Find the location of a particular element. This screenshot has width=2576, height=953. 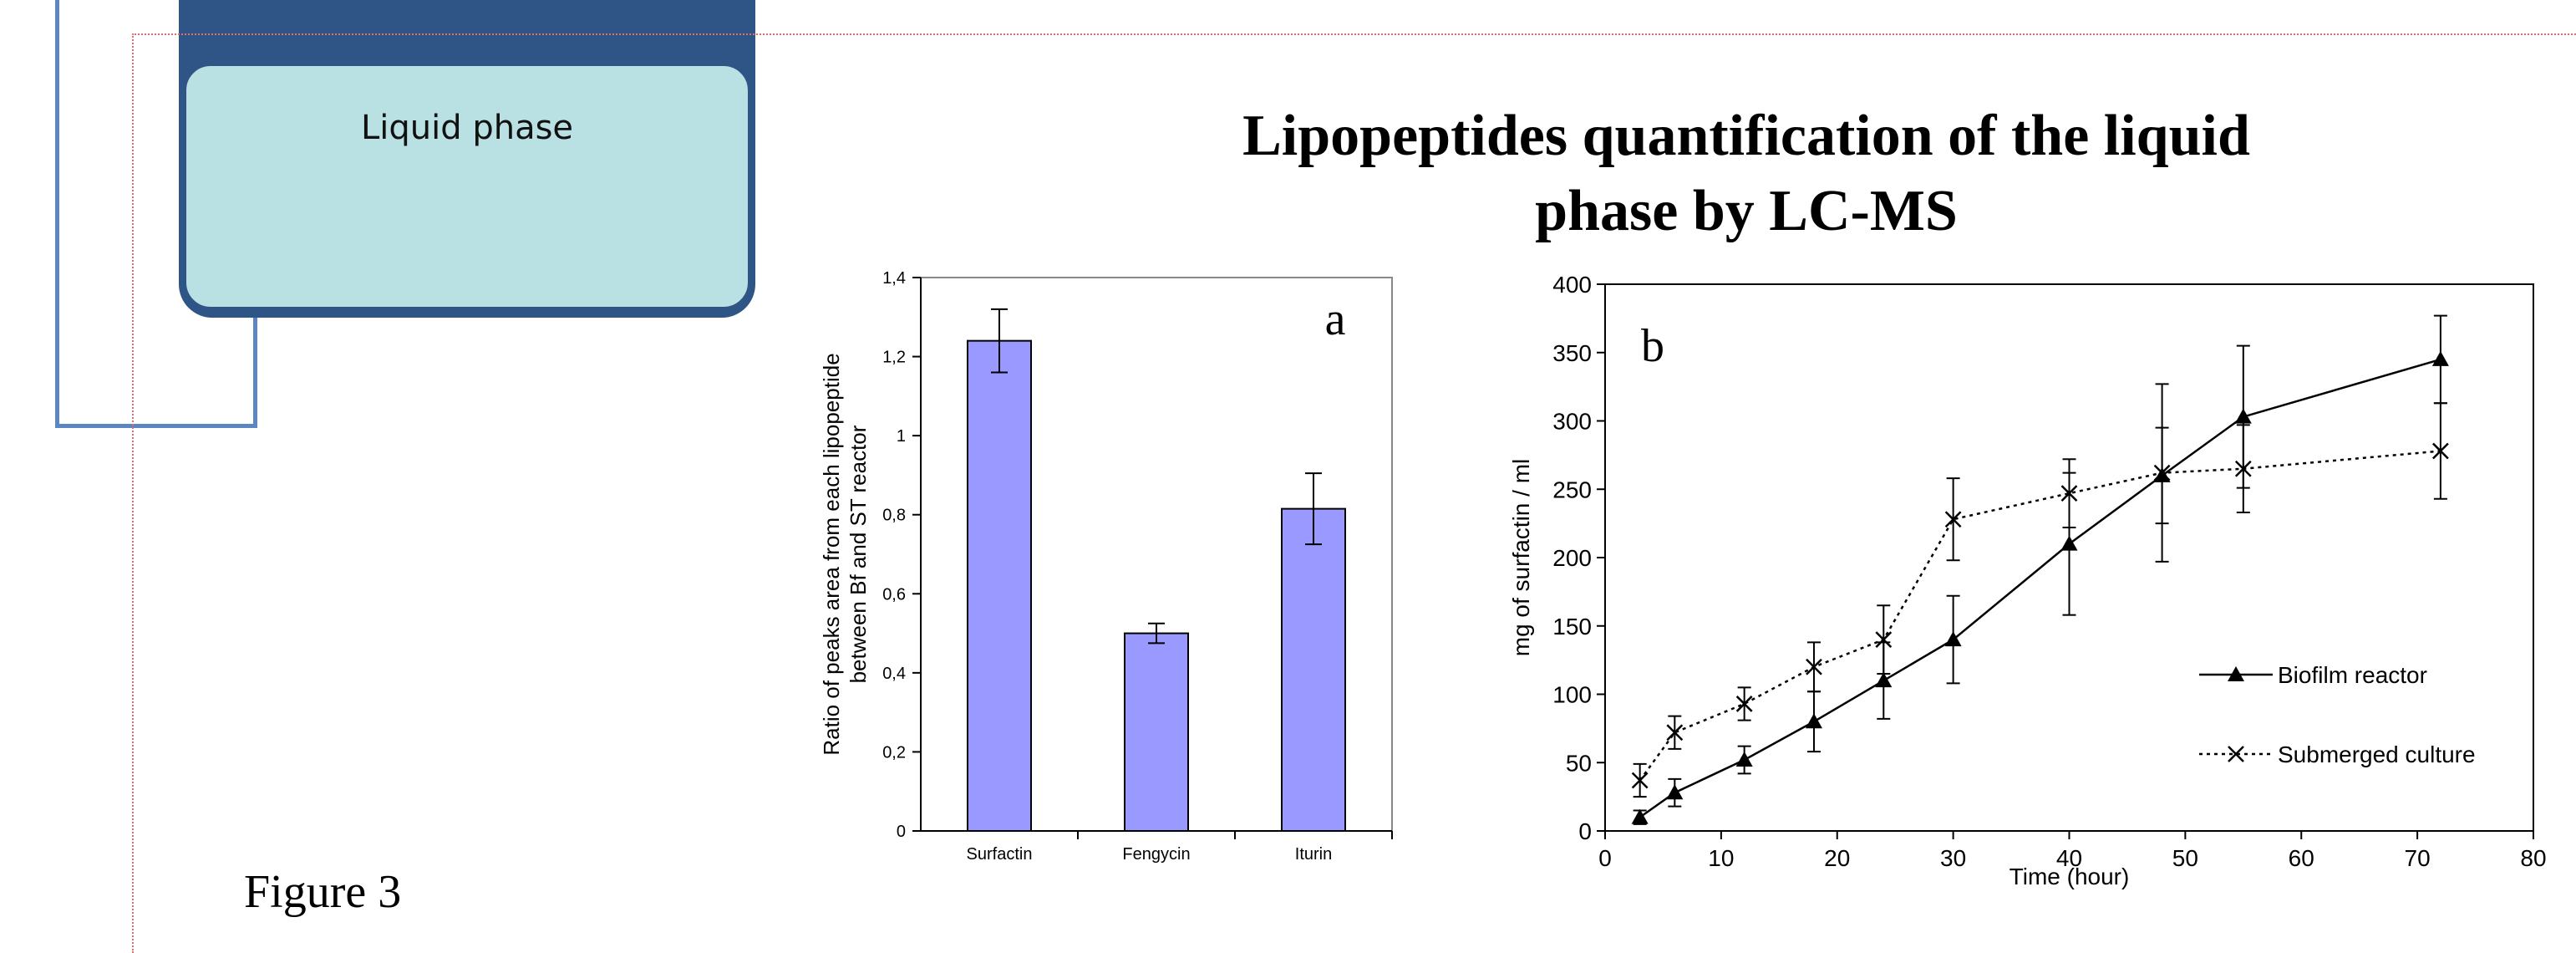

y-tick-label: 300 is located at coordinates (1572, 422).